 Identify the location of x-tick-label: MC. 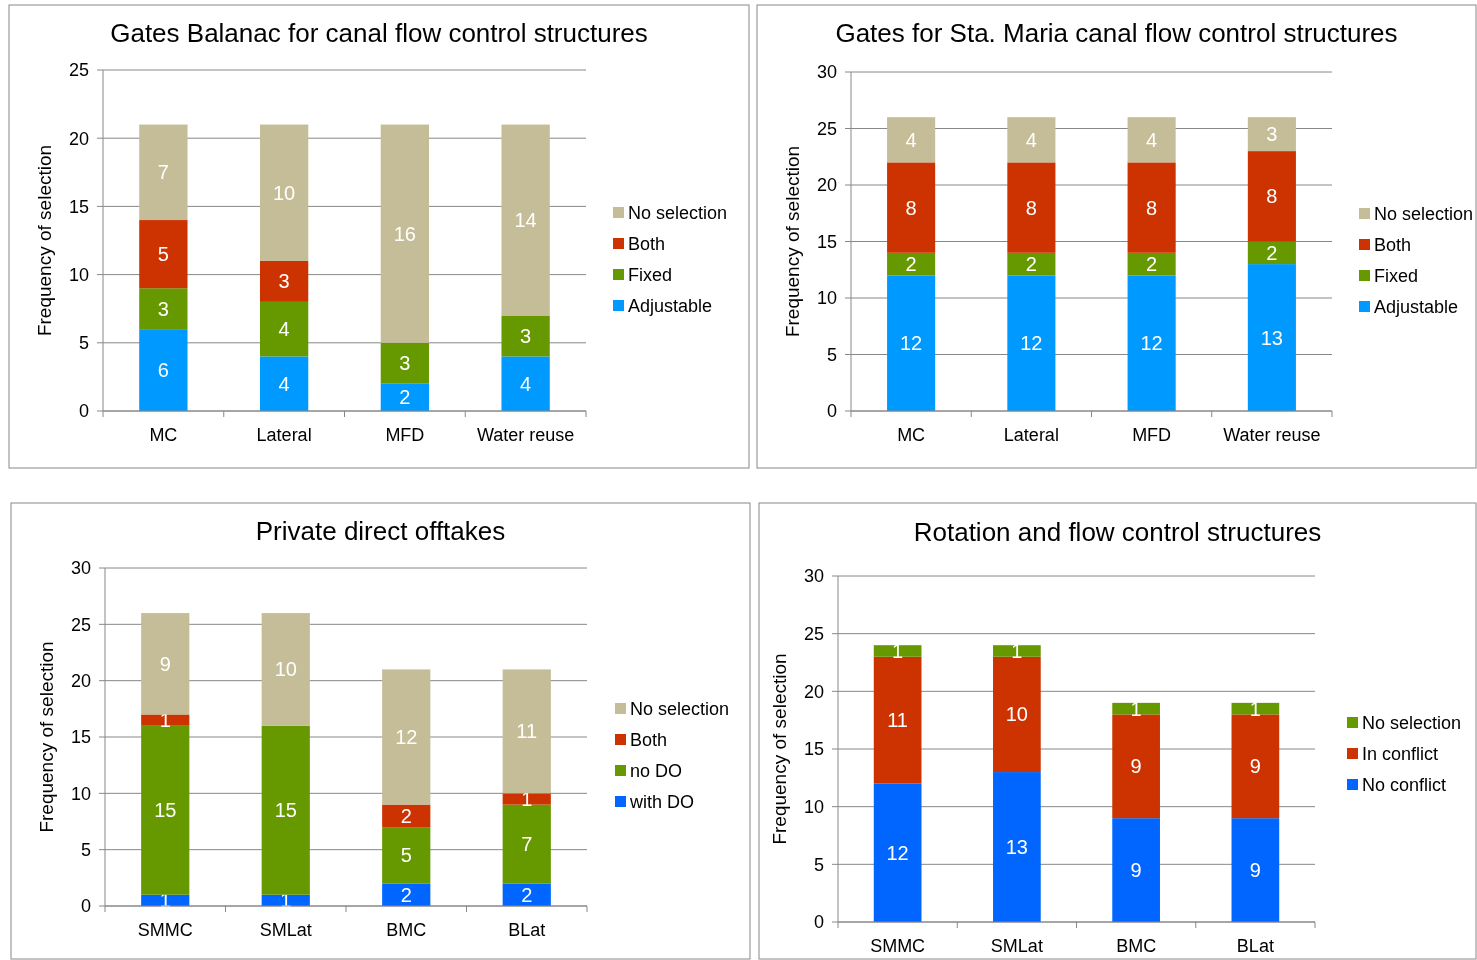
(163, 435).